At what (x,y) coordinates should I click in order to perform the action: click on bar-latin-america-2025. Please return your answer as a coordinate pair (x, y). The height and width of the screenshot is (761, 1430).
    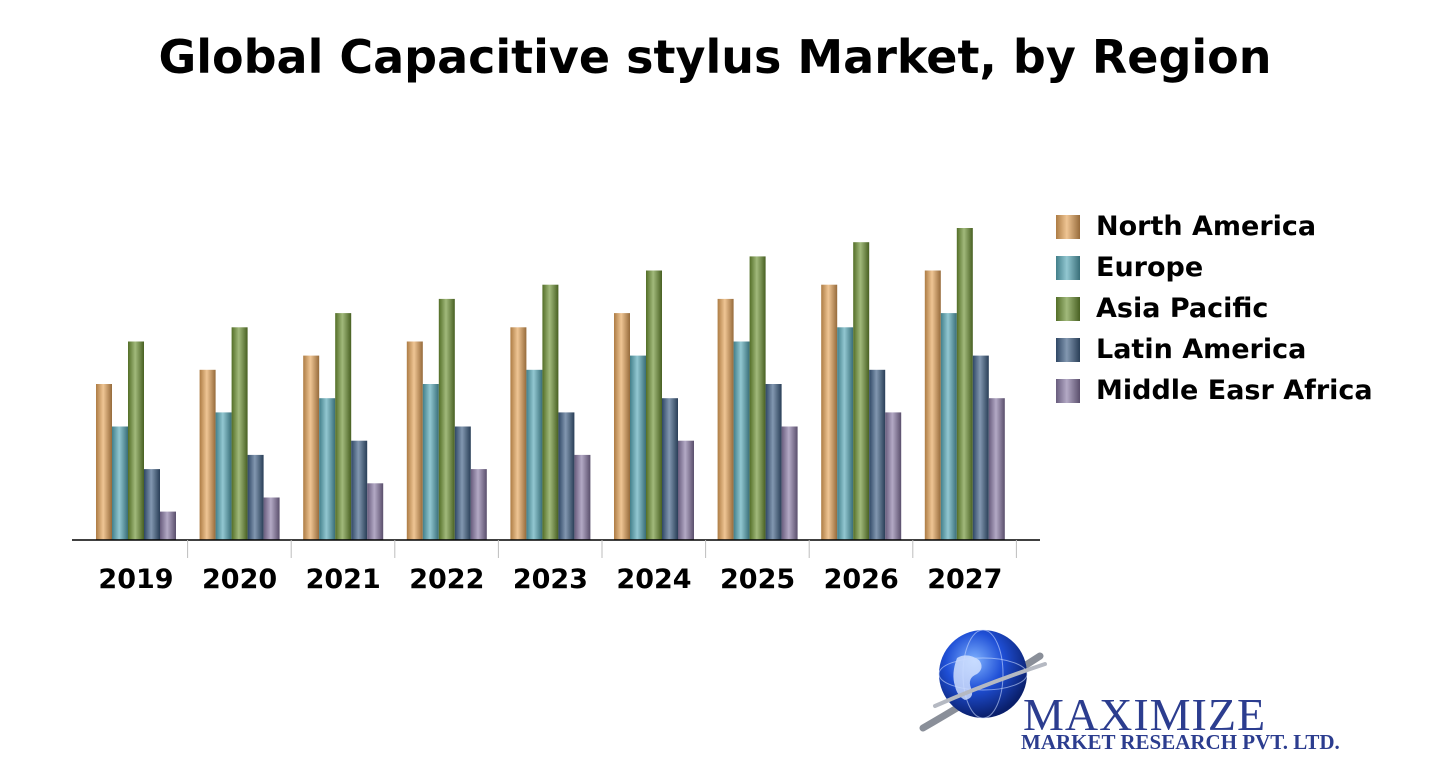
    Looking at the image, I should click on (773, 462).